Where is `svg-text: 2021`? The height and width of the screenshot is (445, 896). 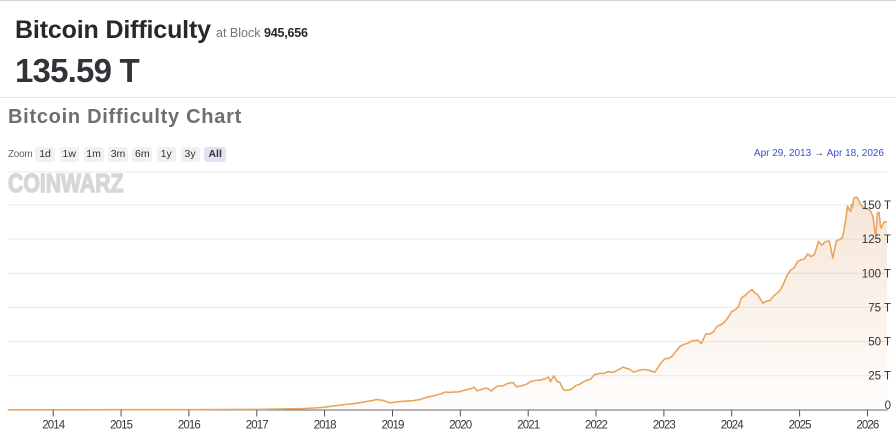 svg-text: 2021 is located at coordinates (528, 426).